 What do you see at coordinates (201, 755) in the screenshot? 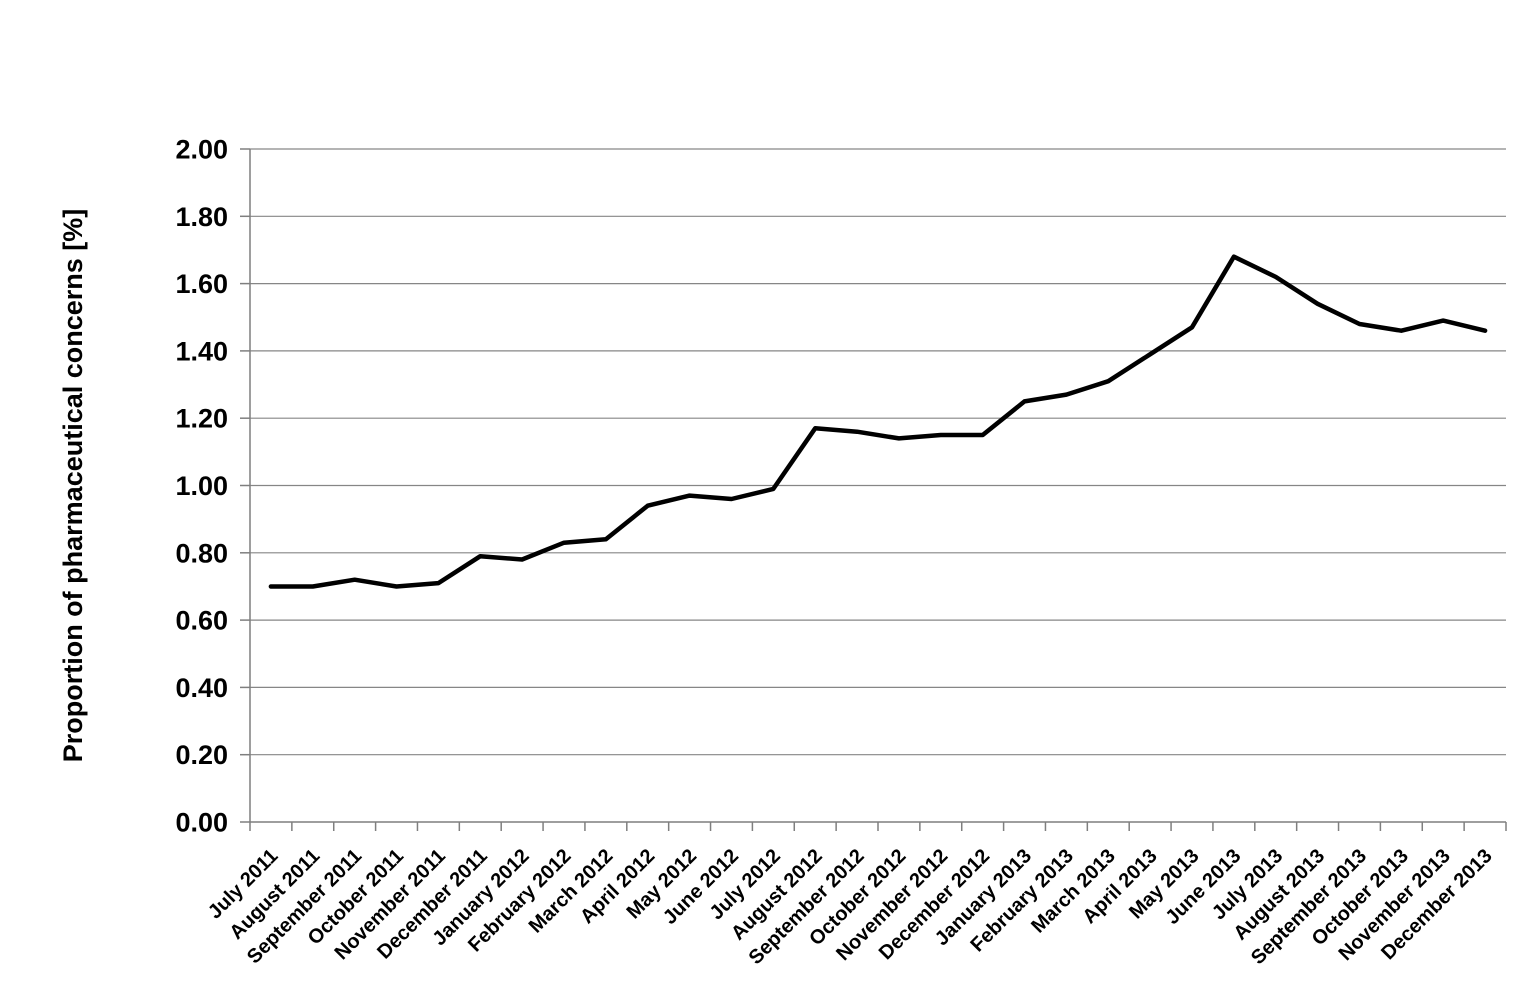
I see `y-tick-label: 0.20` at bounding box center [201, 755].